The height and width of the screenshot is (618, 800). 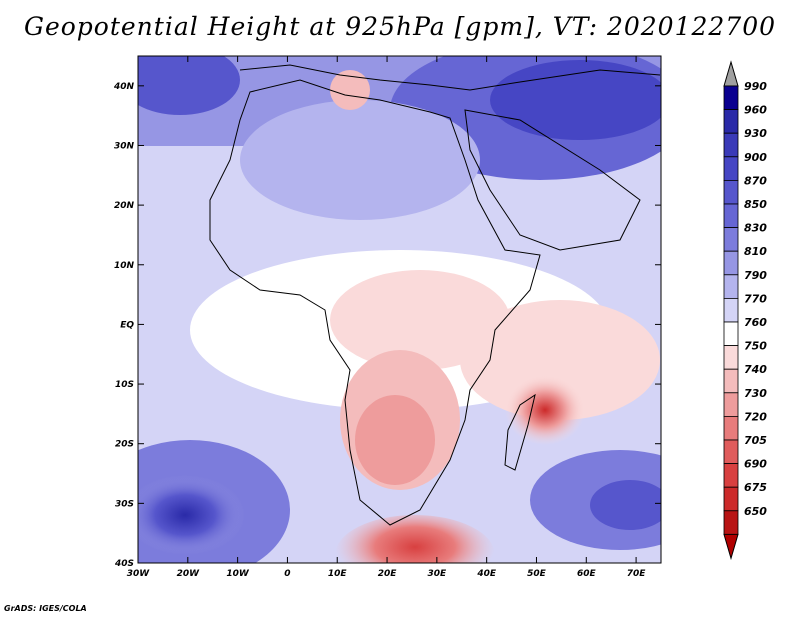 I want to click on colorbar-label: 830, so click(x=755, y=228).